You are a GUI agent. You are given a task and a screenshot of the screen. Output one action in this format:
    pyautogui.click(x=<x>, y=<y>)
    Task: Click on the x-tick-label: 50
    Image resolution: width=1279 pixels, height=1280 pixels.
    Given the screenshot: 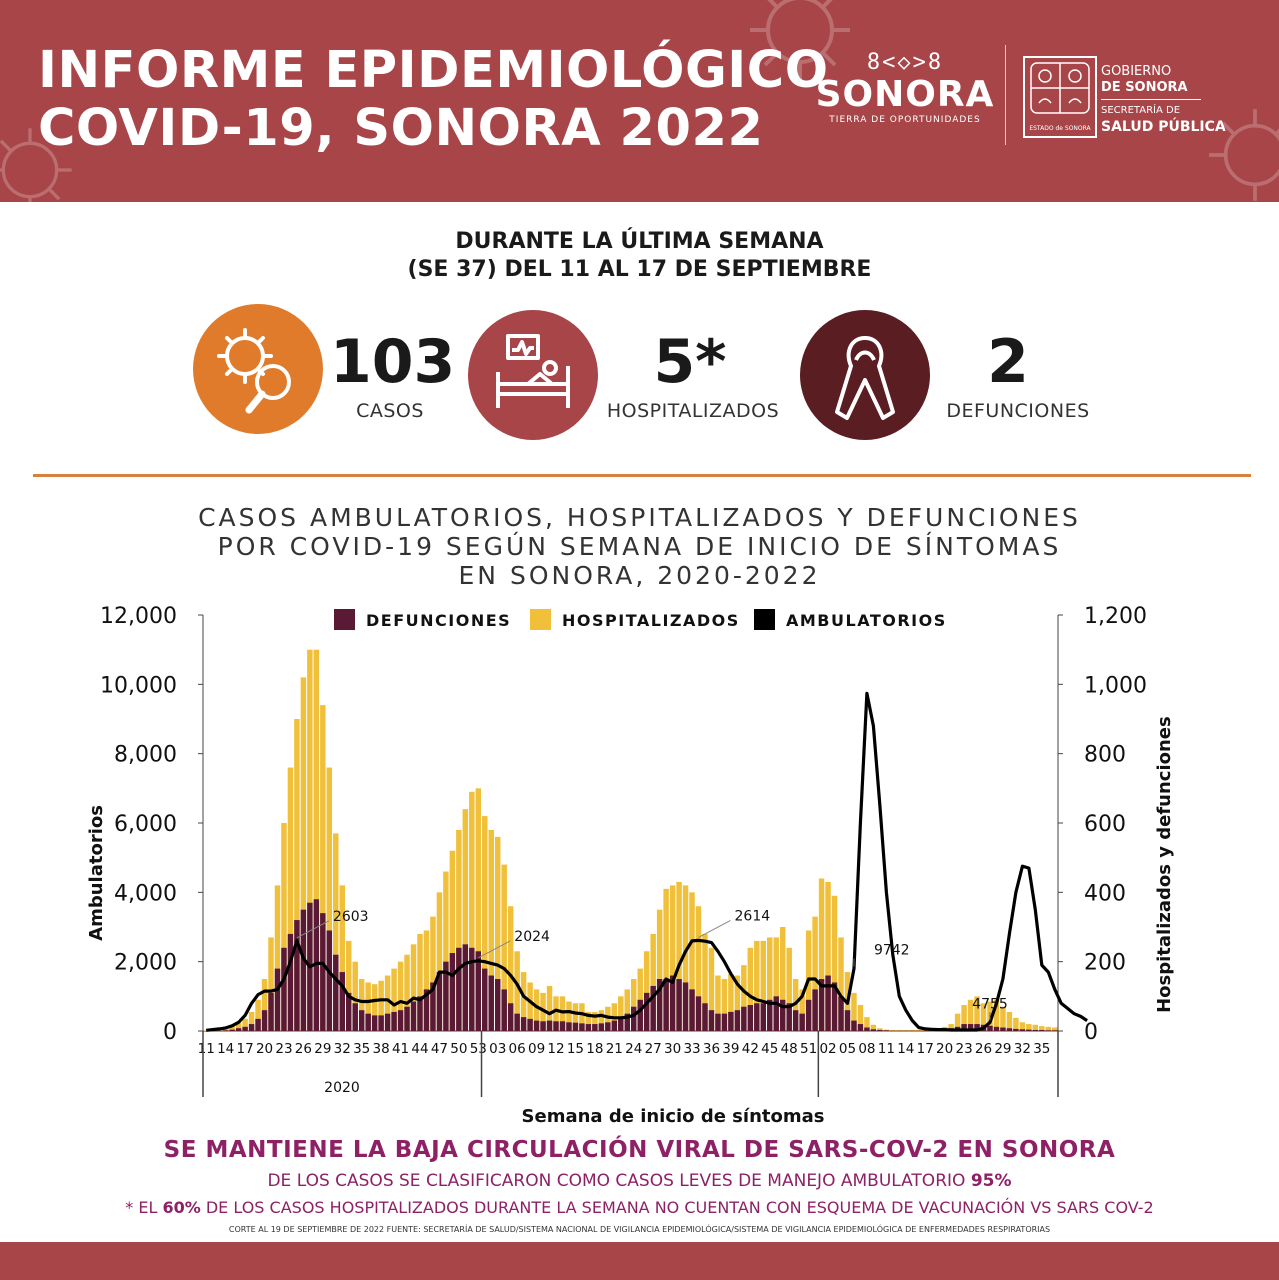 What is the action you would take?
    pyautogui.click(x=458, y=1049)
    